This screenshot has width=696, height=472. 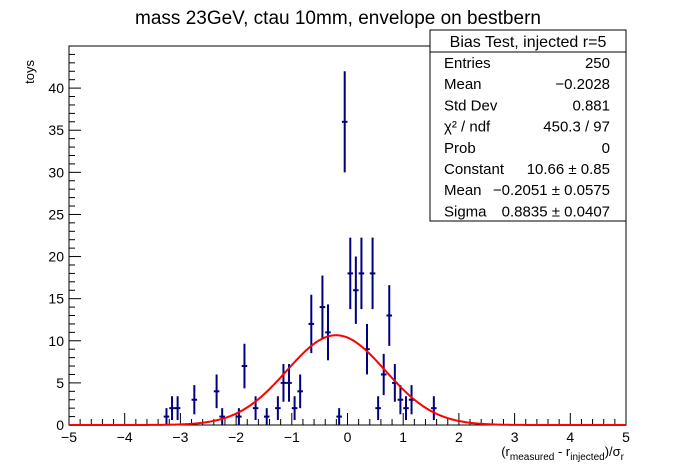 I want to click on x-label-sub-measured: measured, so click(x=532, y=457).